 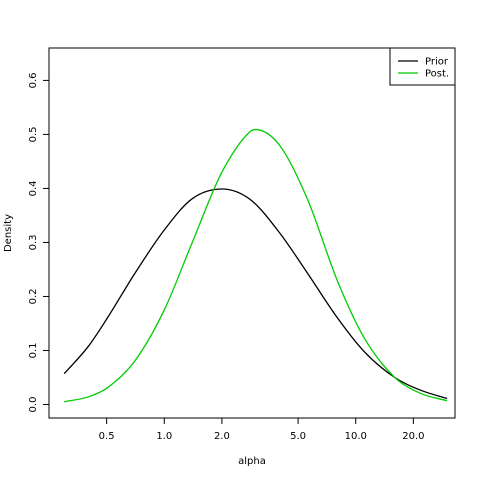 What do you see at coordinates (33, 351) in the screenshot?
I see `y-tick-label: 0.1` at bounding box center [33, 351].